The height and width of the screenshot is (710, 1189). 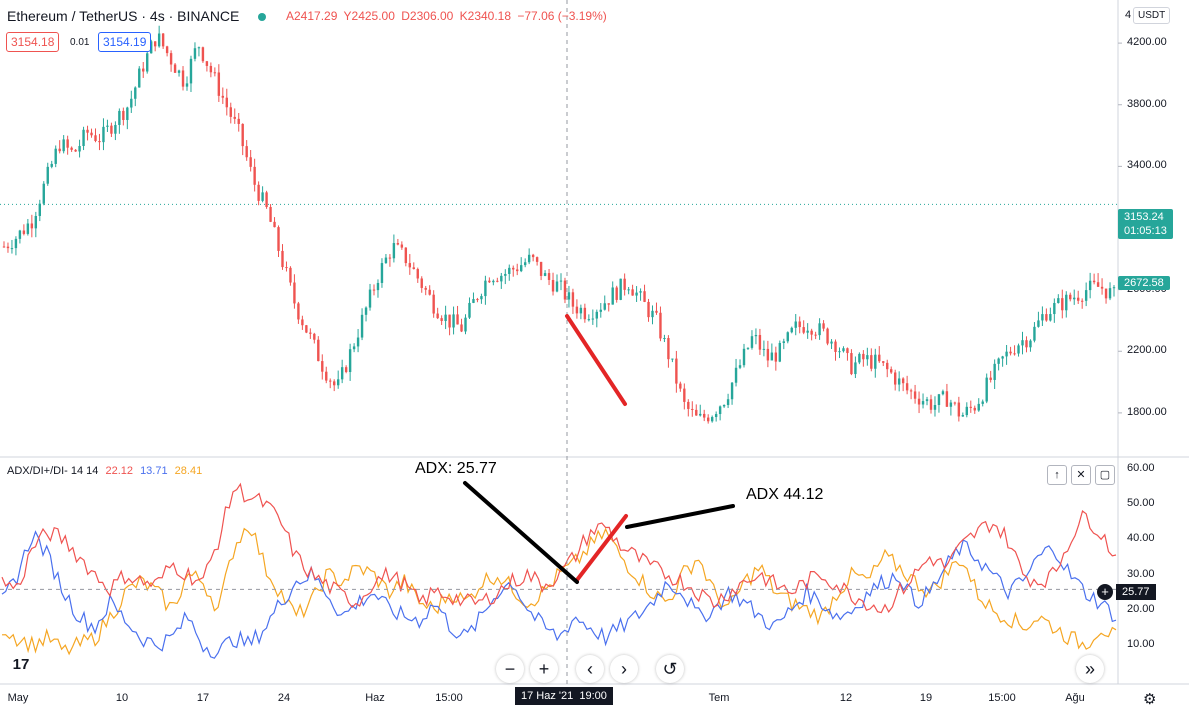 I want to click on ohlc-close: K2340.18, so click(x=485, y=16).